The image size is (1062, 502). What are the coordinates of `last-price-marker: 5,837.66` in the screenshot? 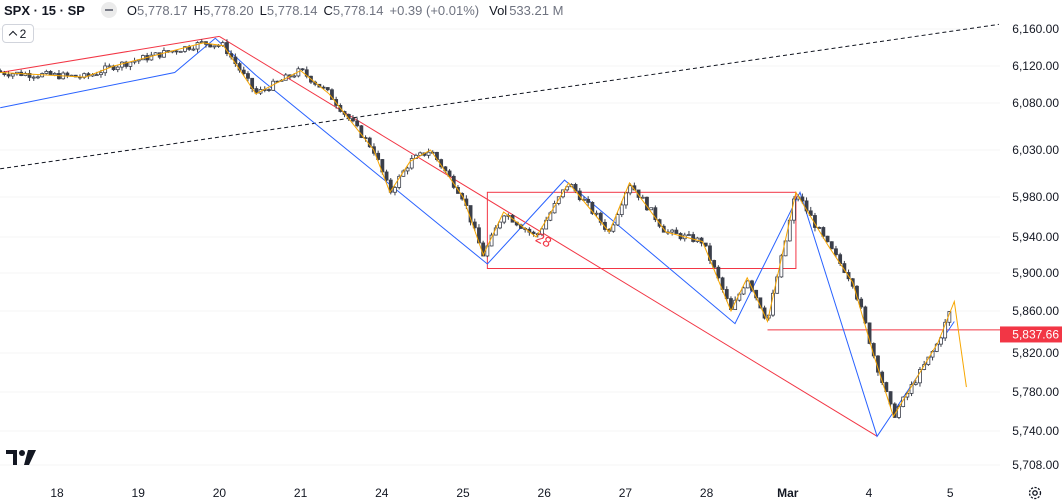 It's located at (1031, 334).